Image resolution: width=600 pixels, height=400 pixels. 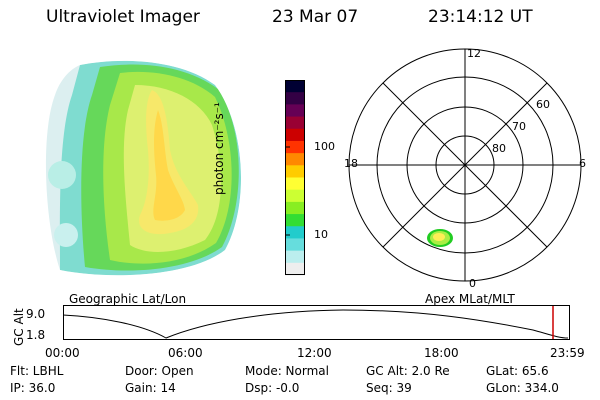 I want to click on time-label: 23:14:12 UT, so click(x=480, y=17).